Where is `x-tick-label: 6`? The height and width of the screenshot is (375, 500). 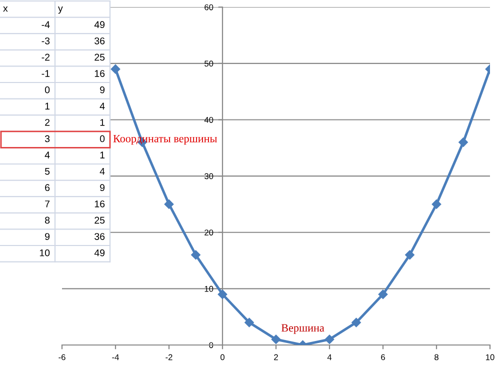 x-tick-label: 6 is located at coordinates (383, 357).